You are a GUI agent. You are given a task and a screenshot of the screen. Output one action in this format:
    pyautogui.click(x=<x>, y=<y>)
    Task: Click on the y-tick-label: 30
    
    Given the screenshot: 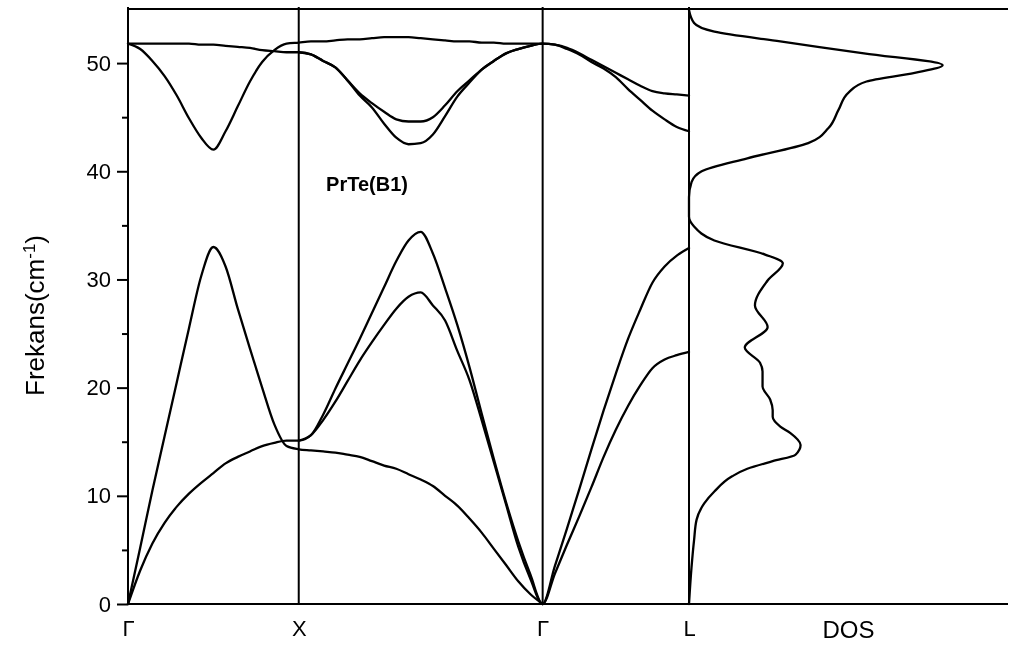 What is the action you would take?
    pyautogui.click(x=98, y=279)
    